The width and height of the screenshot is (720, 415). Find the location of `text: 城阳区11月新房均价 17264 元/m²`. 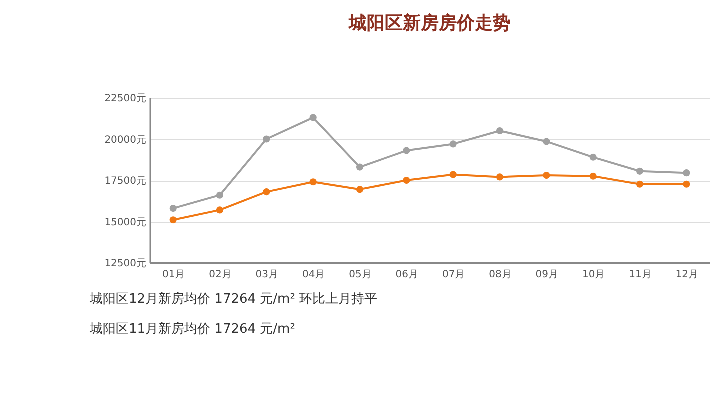

text: 城阳区11月新房均价 17264 元/m² is located at coordinates (192, 329).